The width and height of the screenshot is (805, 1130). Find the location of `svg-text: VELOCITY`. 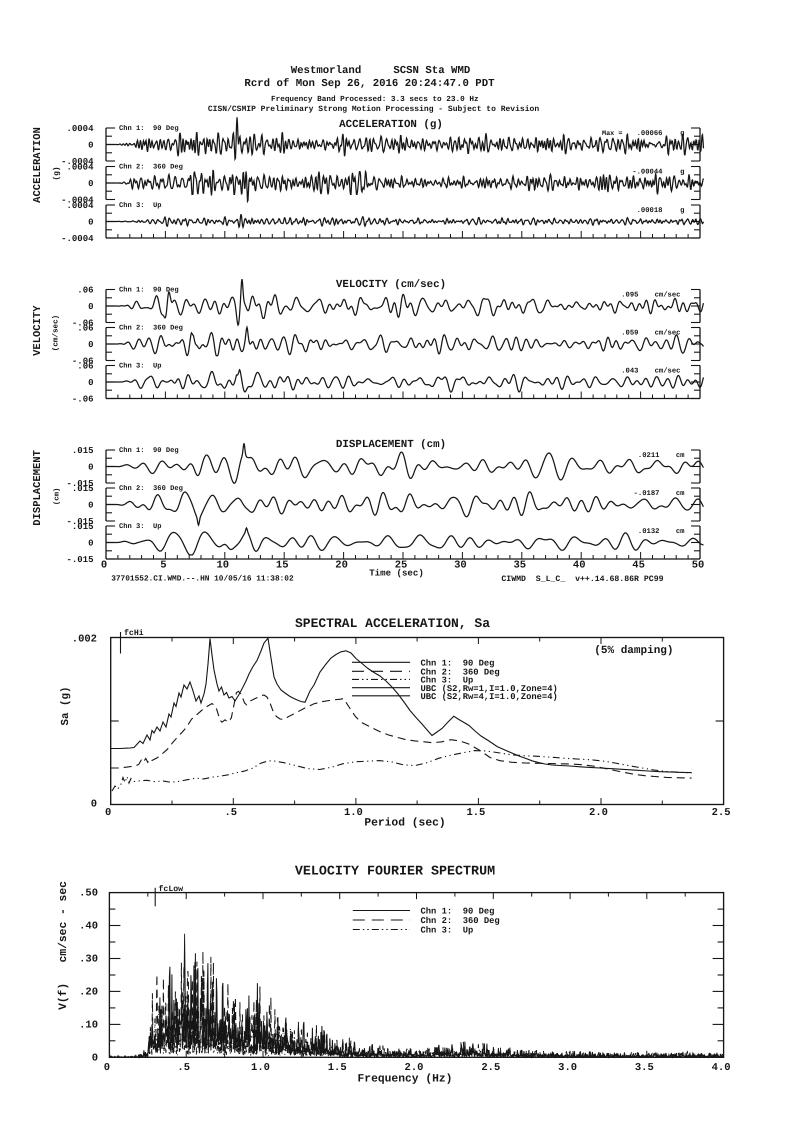

svg-text: VELOCITY is located at coordinates (38, 330).